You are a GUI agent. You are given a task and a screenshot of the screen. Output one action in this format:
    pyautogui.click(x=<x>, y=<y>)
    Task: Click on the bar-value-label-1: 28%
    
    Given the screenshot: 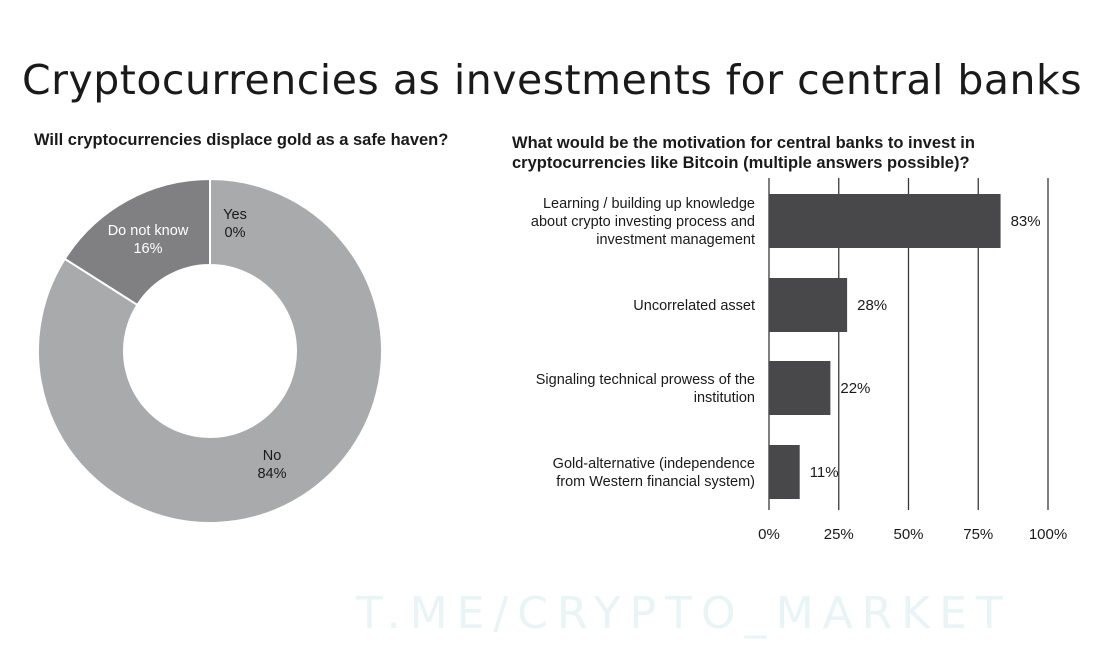 What is the action you would take?
    pyautogui.click(x=872, y=305)
    